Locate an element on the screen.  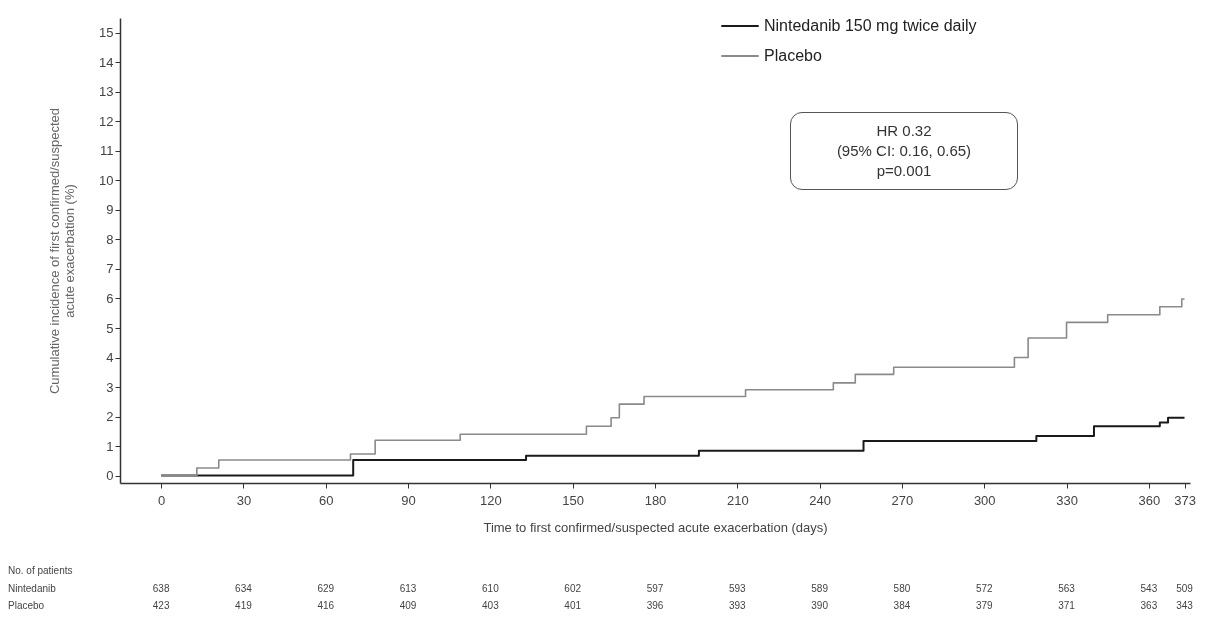
x-axis-title: Time to first confirmed/suspected acute exacerbation (days) is located at coordinates (655, 527).